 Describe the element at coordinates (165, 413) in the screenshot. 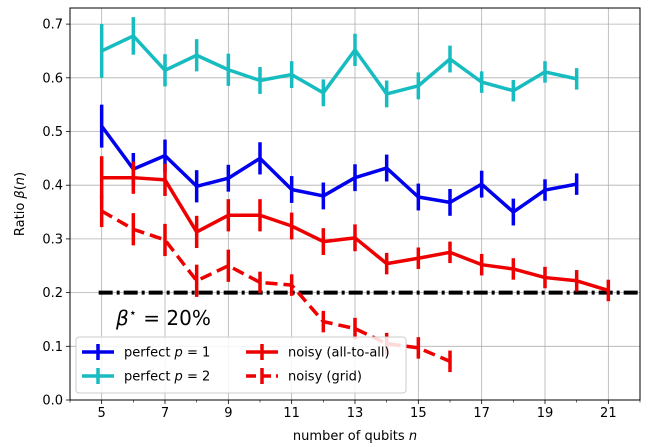

I see `x-tick-label: 7` at that location.